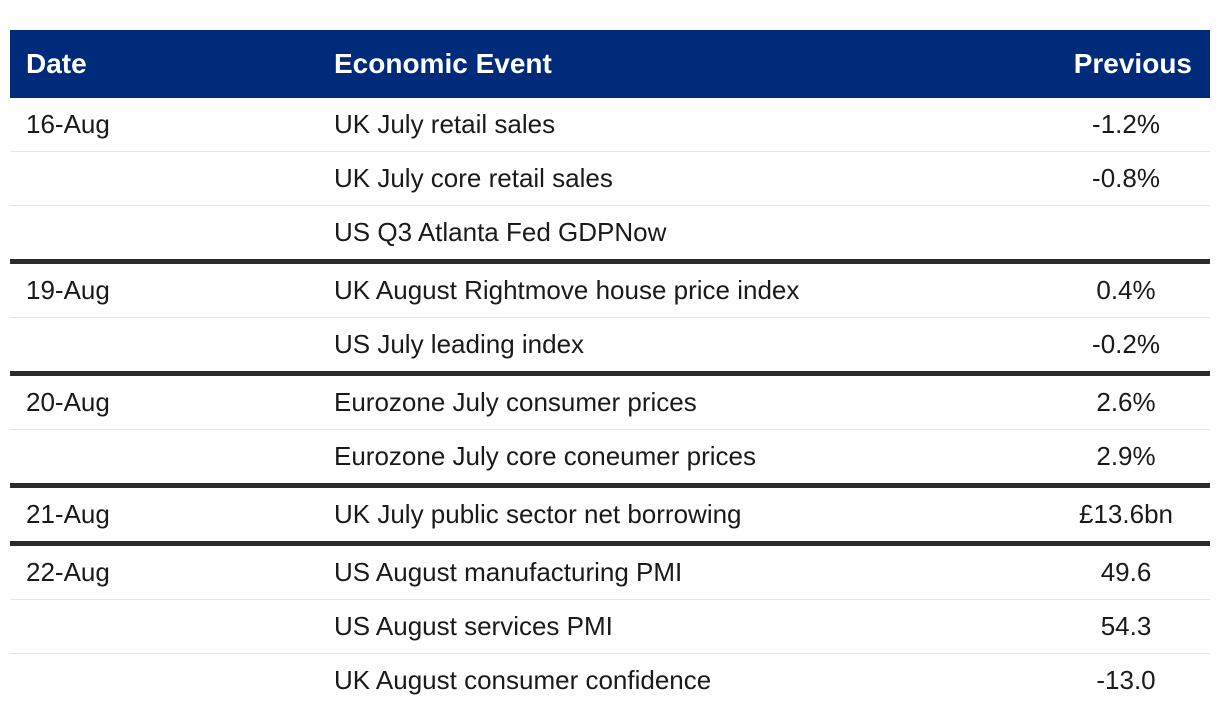  What do you see at coordinates (1070, 458) in the screenshot?
I see `cell-previous: 2.9%` at bounding box center [1070, 458].